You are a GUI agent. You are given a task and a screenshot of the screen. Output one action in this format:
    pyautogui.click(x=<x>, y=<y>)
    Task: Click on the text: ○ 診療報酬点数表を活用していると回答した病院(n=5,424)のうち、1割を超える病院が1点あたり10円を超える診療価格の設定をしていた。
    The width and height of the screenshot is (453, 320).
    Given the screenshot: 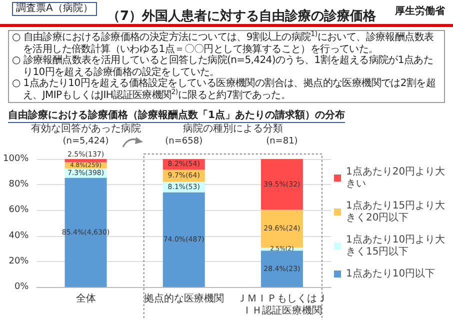 What is the action you would take?
    pyautogui.click(x=223, y=66)
    